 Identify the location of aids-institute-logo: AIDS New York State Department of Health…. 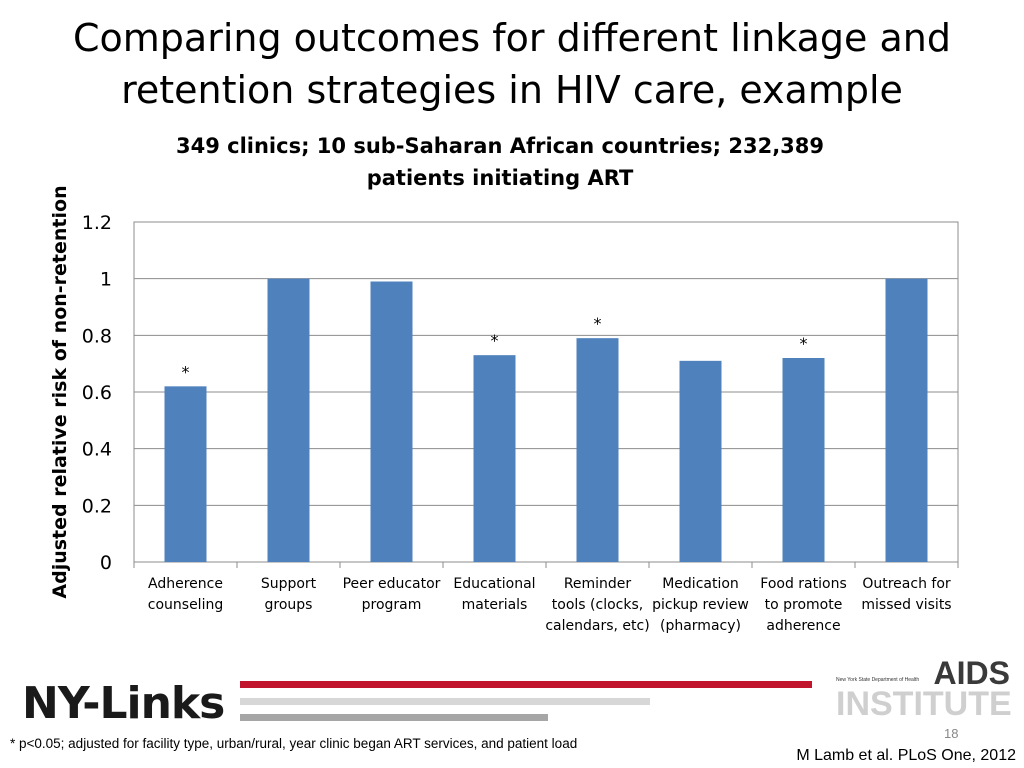
(925, 695).